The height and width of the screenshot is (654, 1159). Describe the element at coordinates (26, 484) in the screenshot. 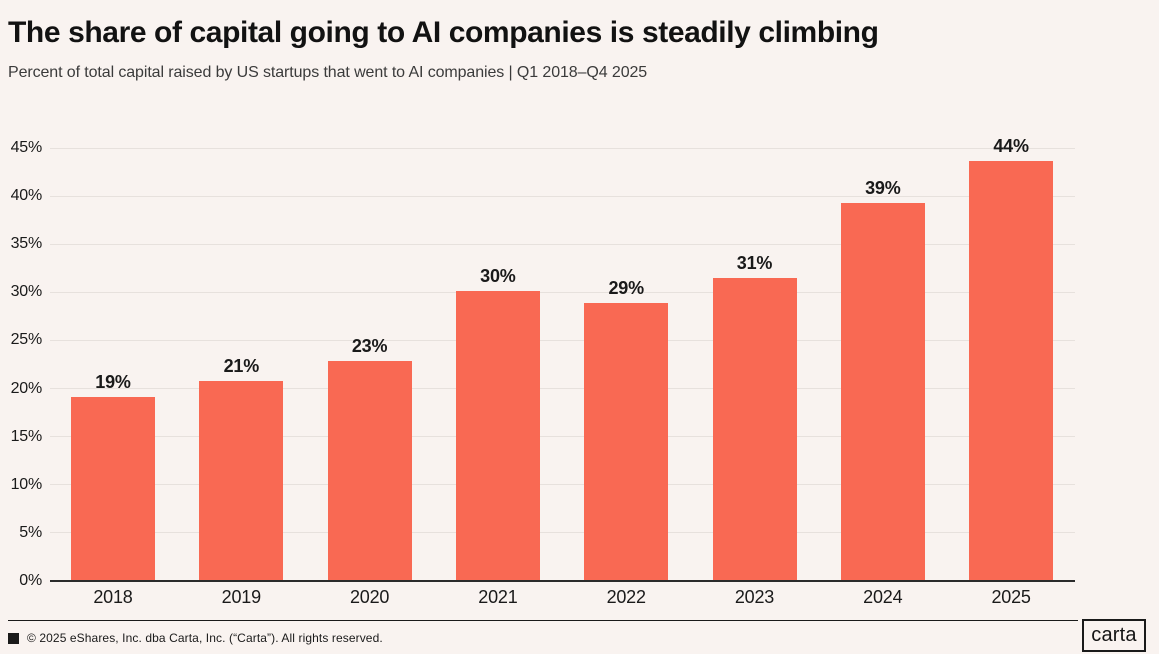

I see `y-axis-tick-label: 10%` at that location.